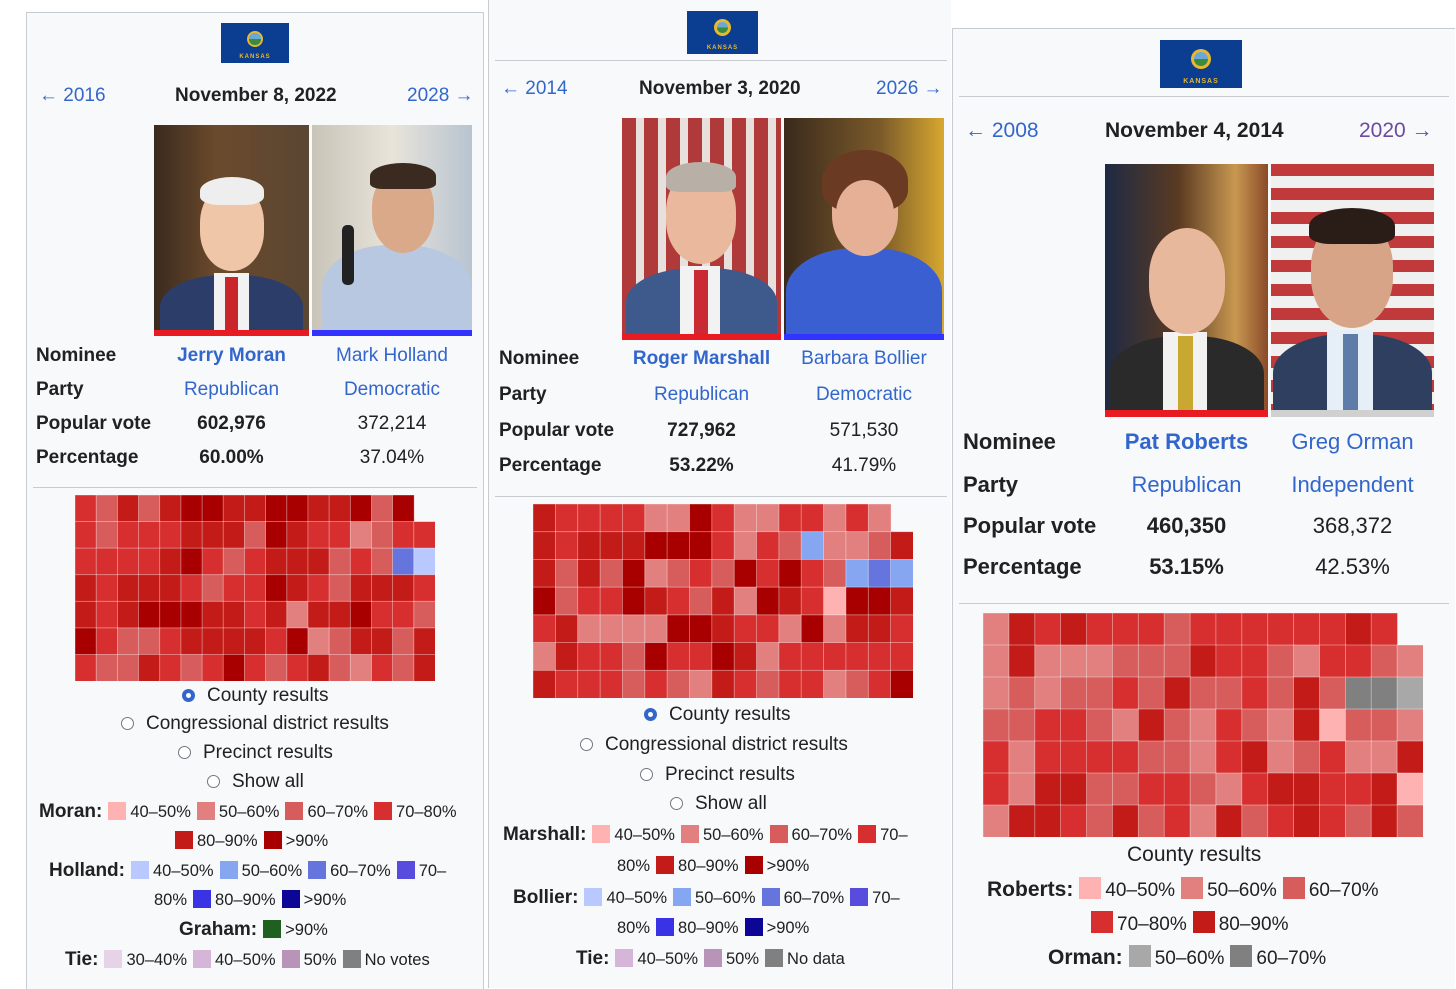 Image resolution: width=1456 pixels, height=989 pixels. I want to click on candidate-photo-roberts, so click(1186, 287).